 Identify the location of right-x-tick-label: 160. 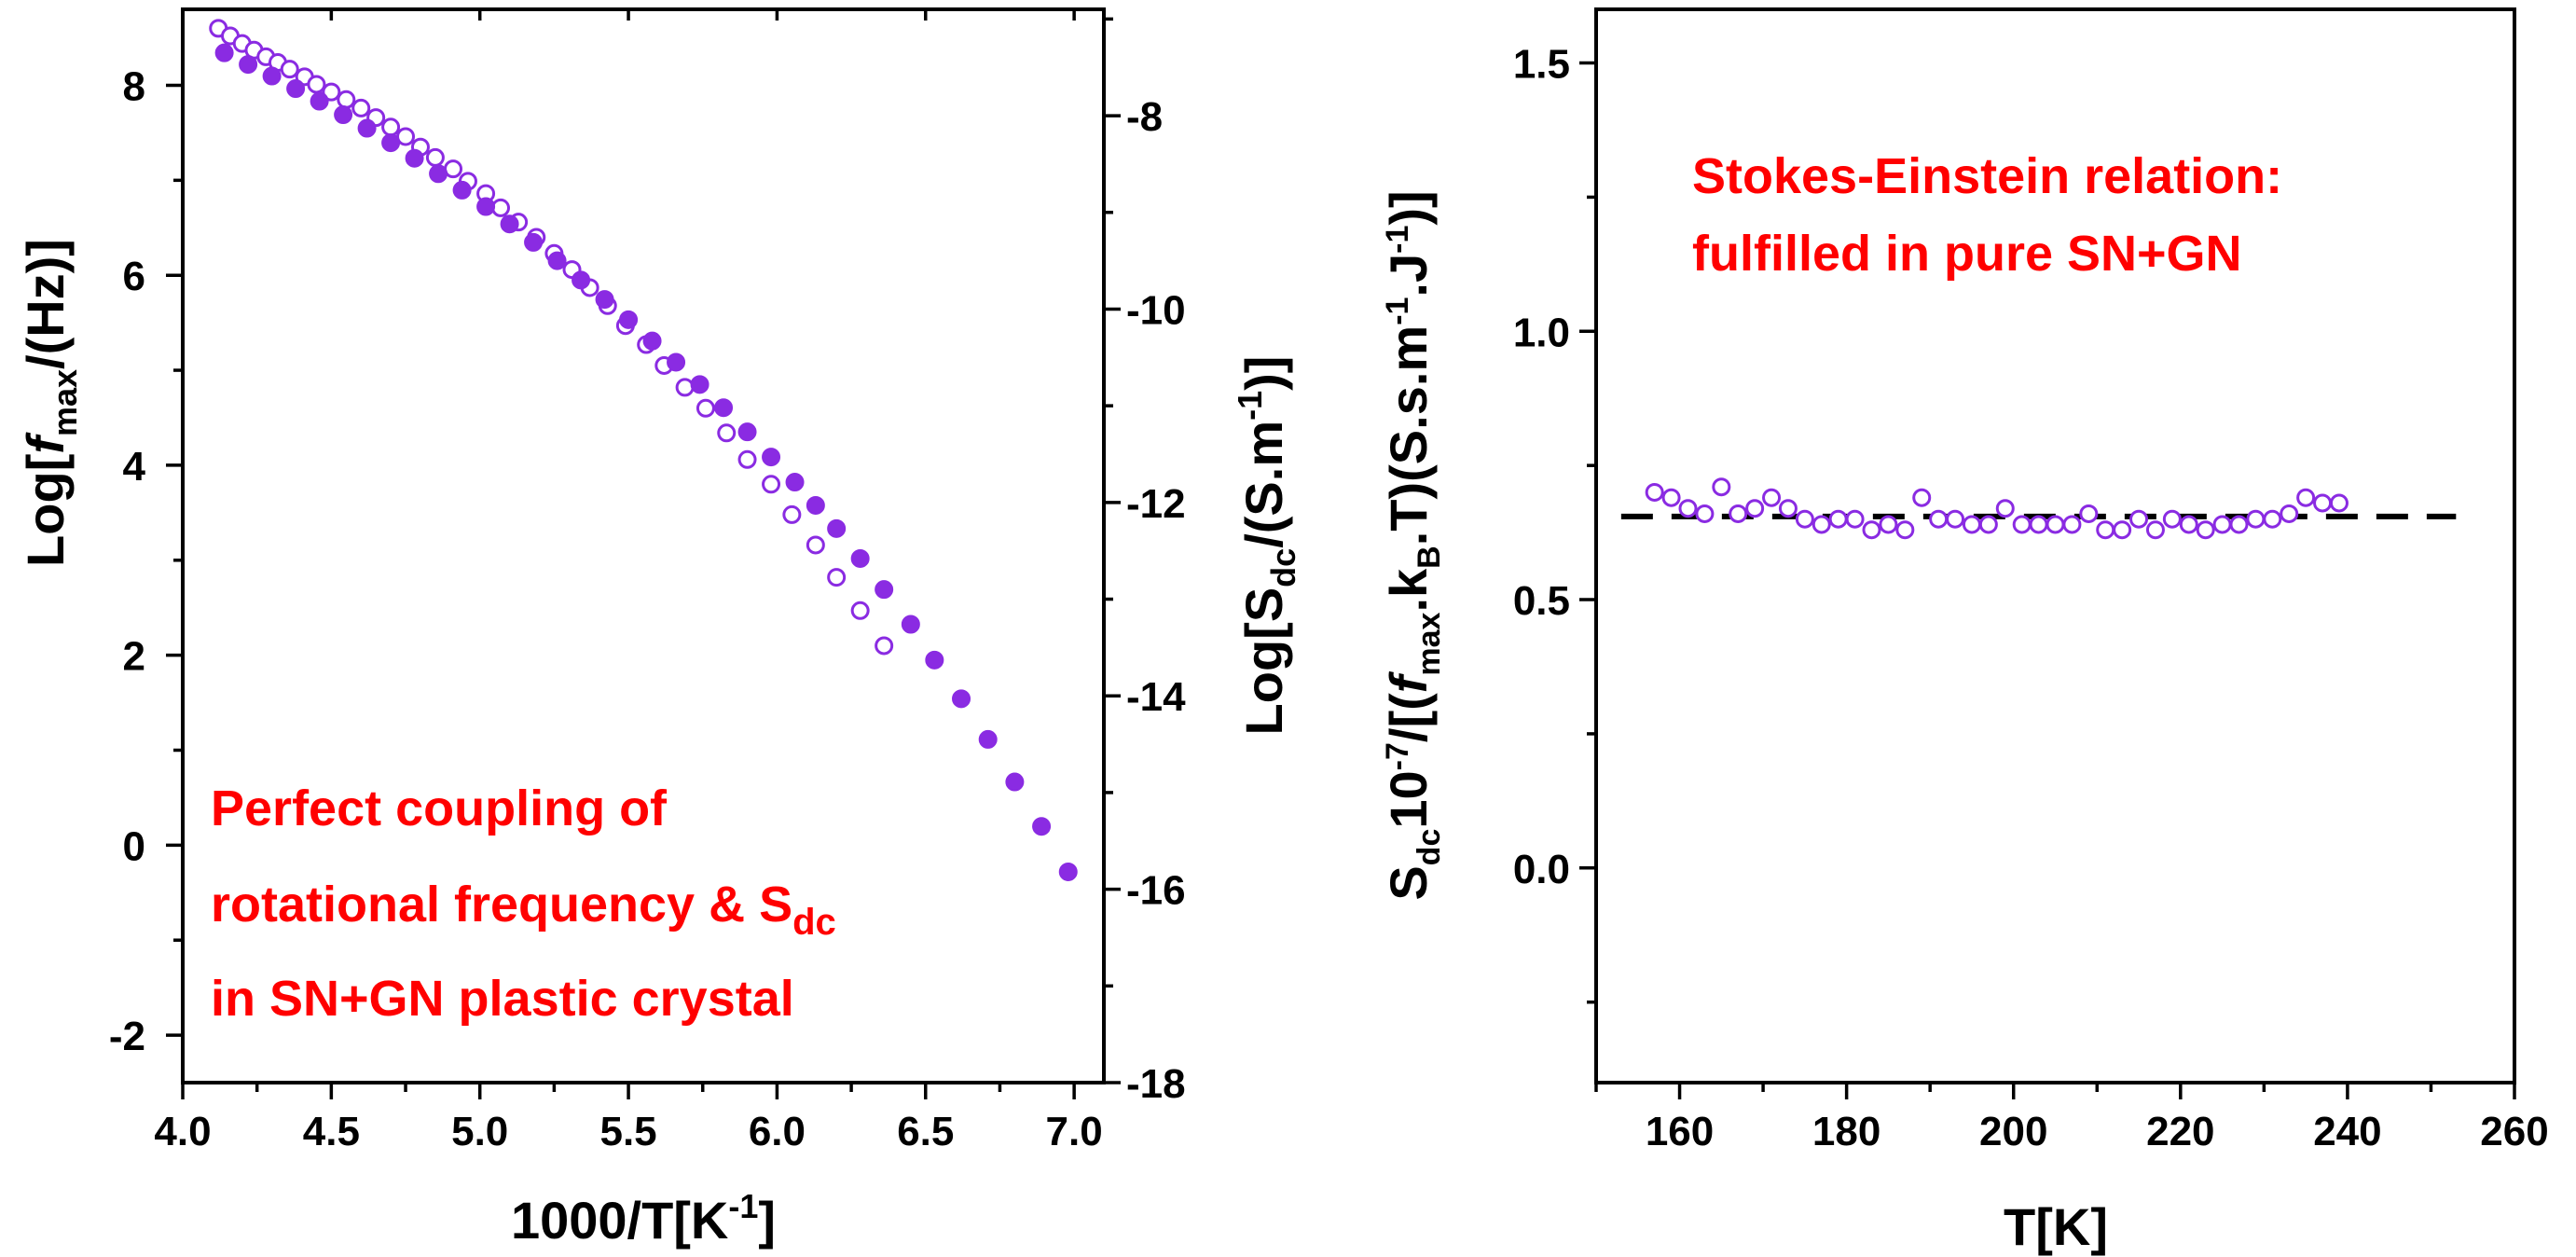
(1680, 1131).